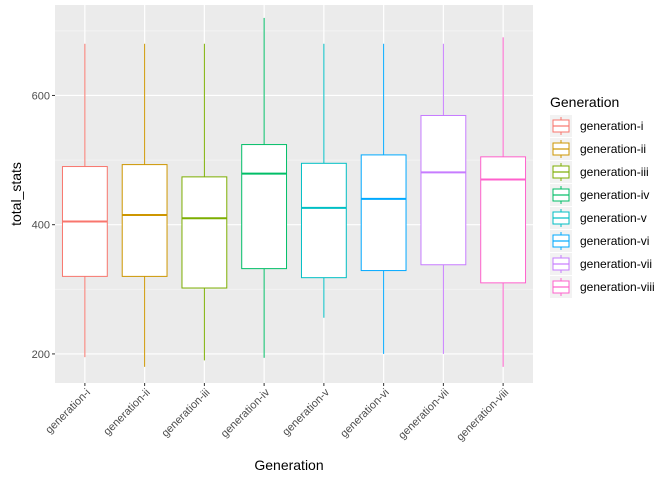  Describe the element at coordinates (614, 172) in the screenshot. I see `legend-label: generation-iii` at that location.